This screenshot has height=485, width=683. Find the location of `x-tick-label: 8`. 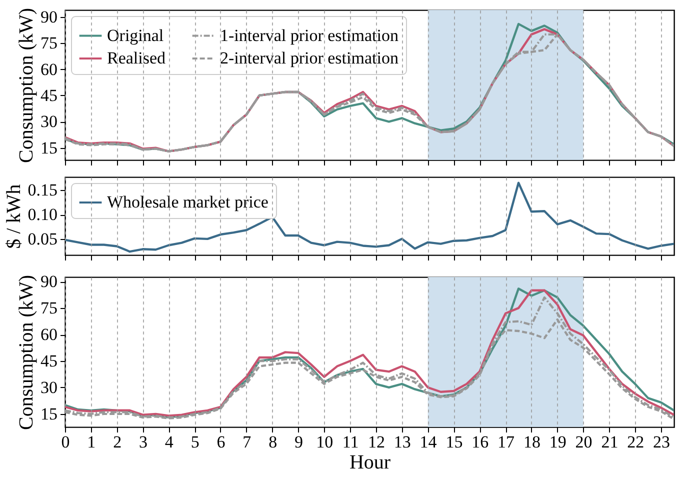

x-tick-label: 8 is located at coordinates (273, 442).